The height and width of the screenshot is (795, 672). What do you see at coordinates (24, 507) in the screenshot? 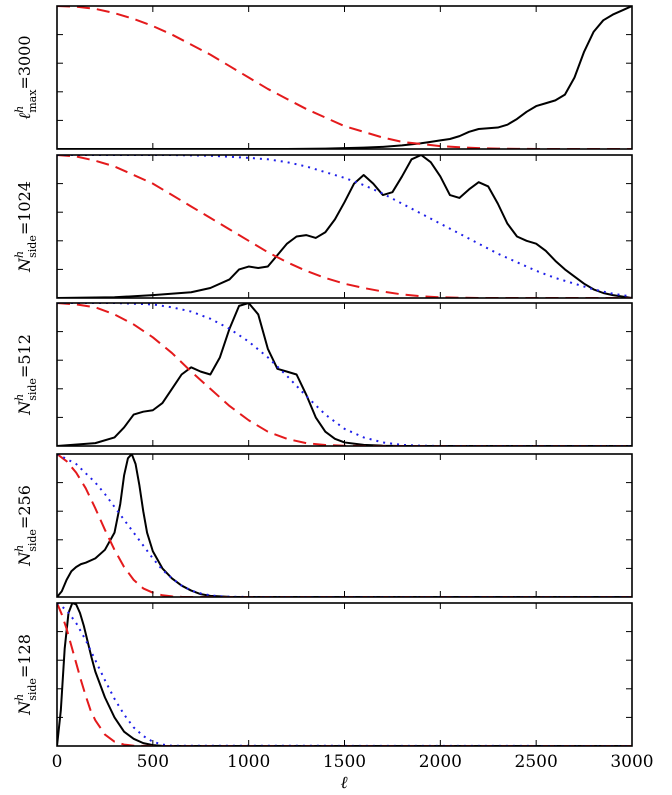
I see `panel-label-value: =256` at bounding box center [24, 507].